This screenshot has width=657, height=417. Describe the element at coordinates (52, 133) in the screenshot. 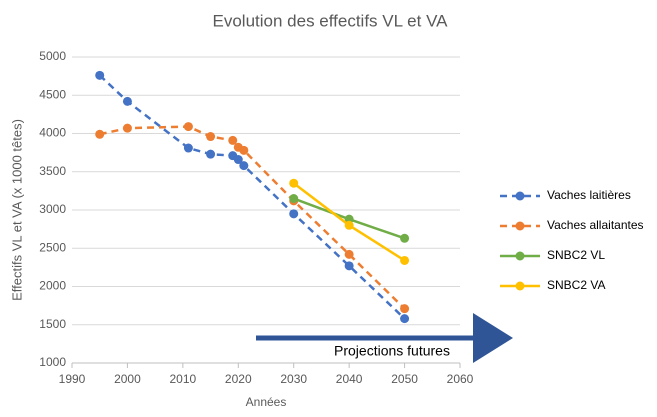

I see `y-tick-label: 4000` at that location.